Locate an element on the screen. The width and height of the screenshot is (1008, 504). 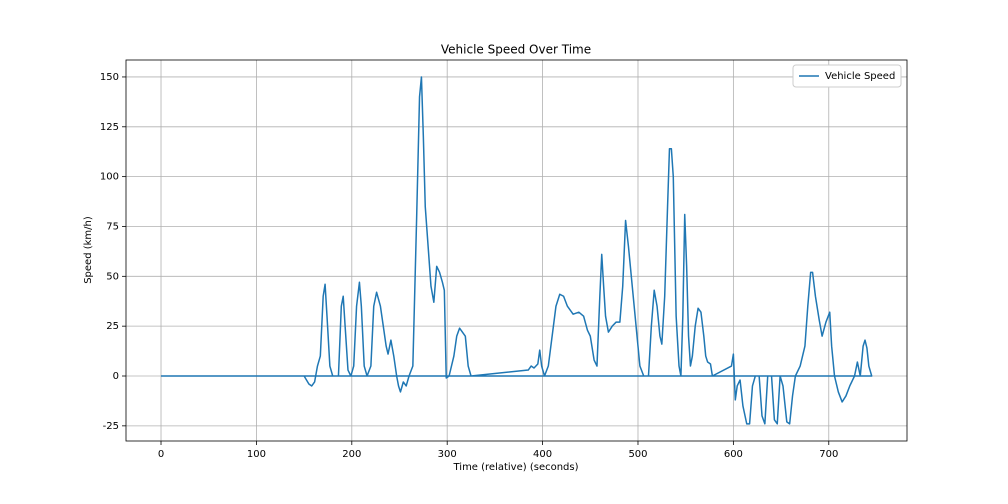
y-tick-label: 125 is located at coordinates (109, 127).